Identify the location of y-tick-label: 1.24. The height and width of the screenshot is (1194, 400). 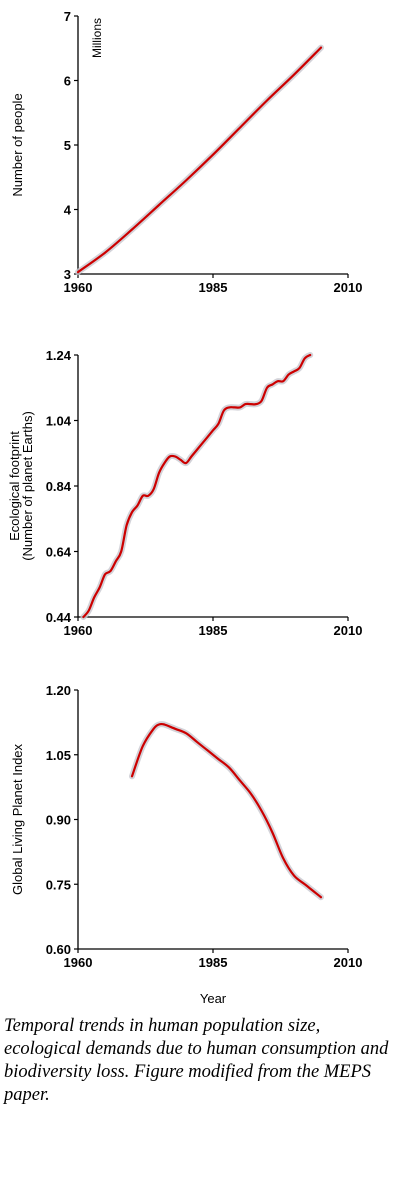
(59, 355).